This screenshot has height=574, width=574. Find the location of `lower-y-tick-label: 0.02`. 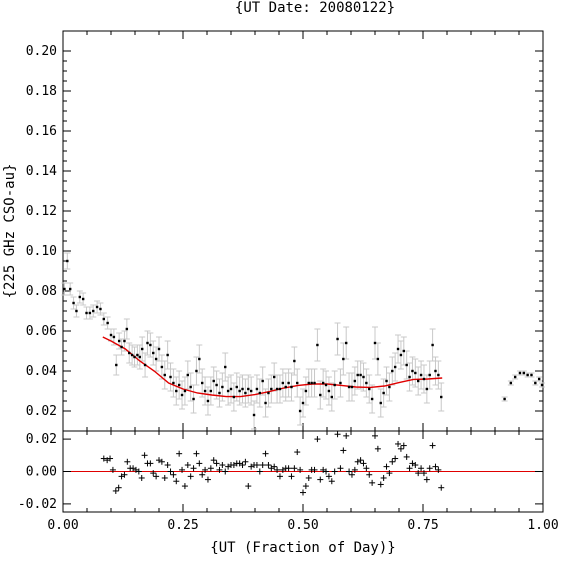

lower-y-tick-label: 0.02 is located at coordinates (41, 439).